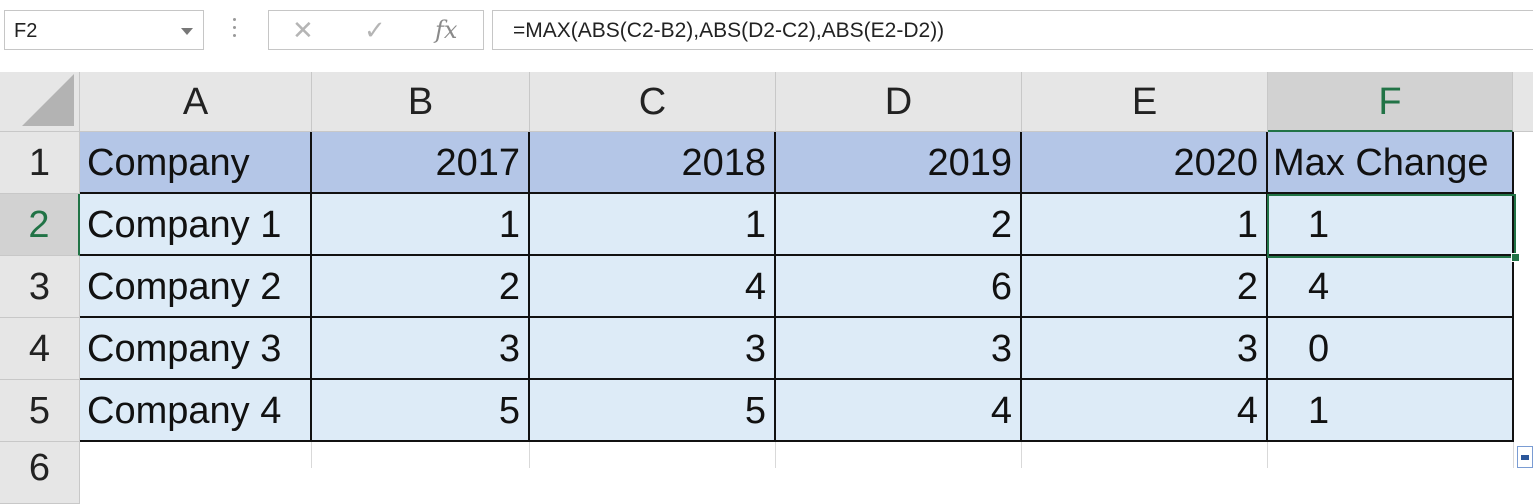 The width and height of the screenshot is (1533, 504). What do you see at coordinates (1145, 163) in the screenshot?
I see `cell-e1: 2020` at bounding box center [1145, 163].